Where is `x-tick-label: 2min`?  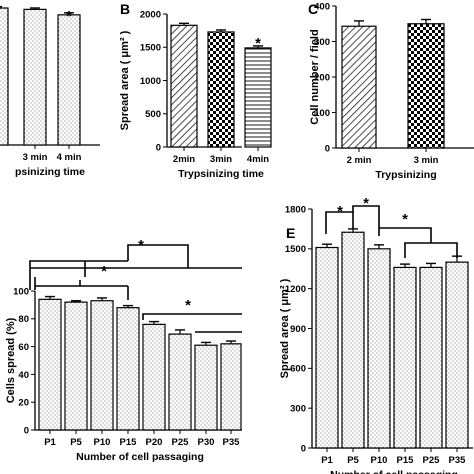
x-tick-label: 2min is located at coordinates (184, 159).